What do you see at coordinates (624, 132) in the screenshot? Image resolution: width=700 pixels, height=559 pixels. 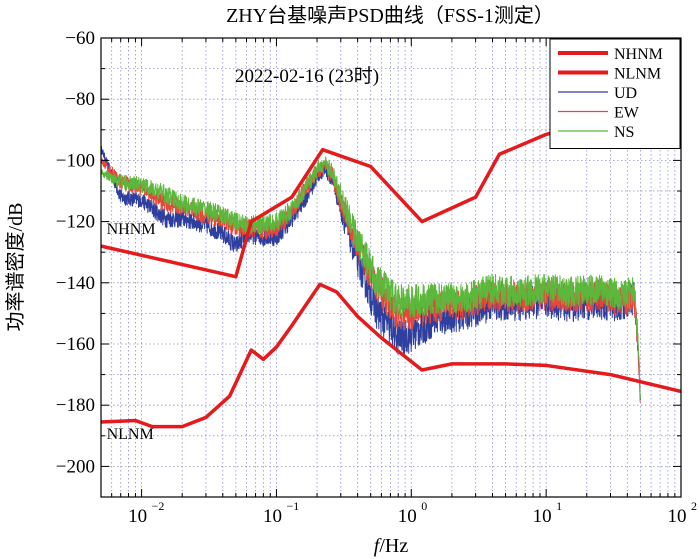 I see `legend-label-ns: NS` at bounding box center [624, 132].